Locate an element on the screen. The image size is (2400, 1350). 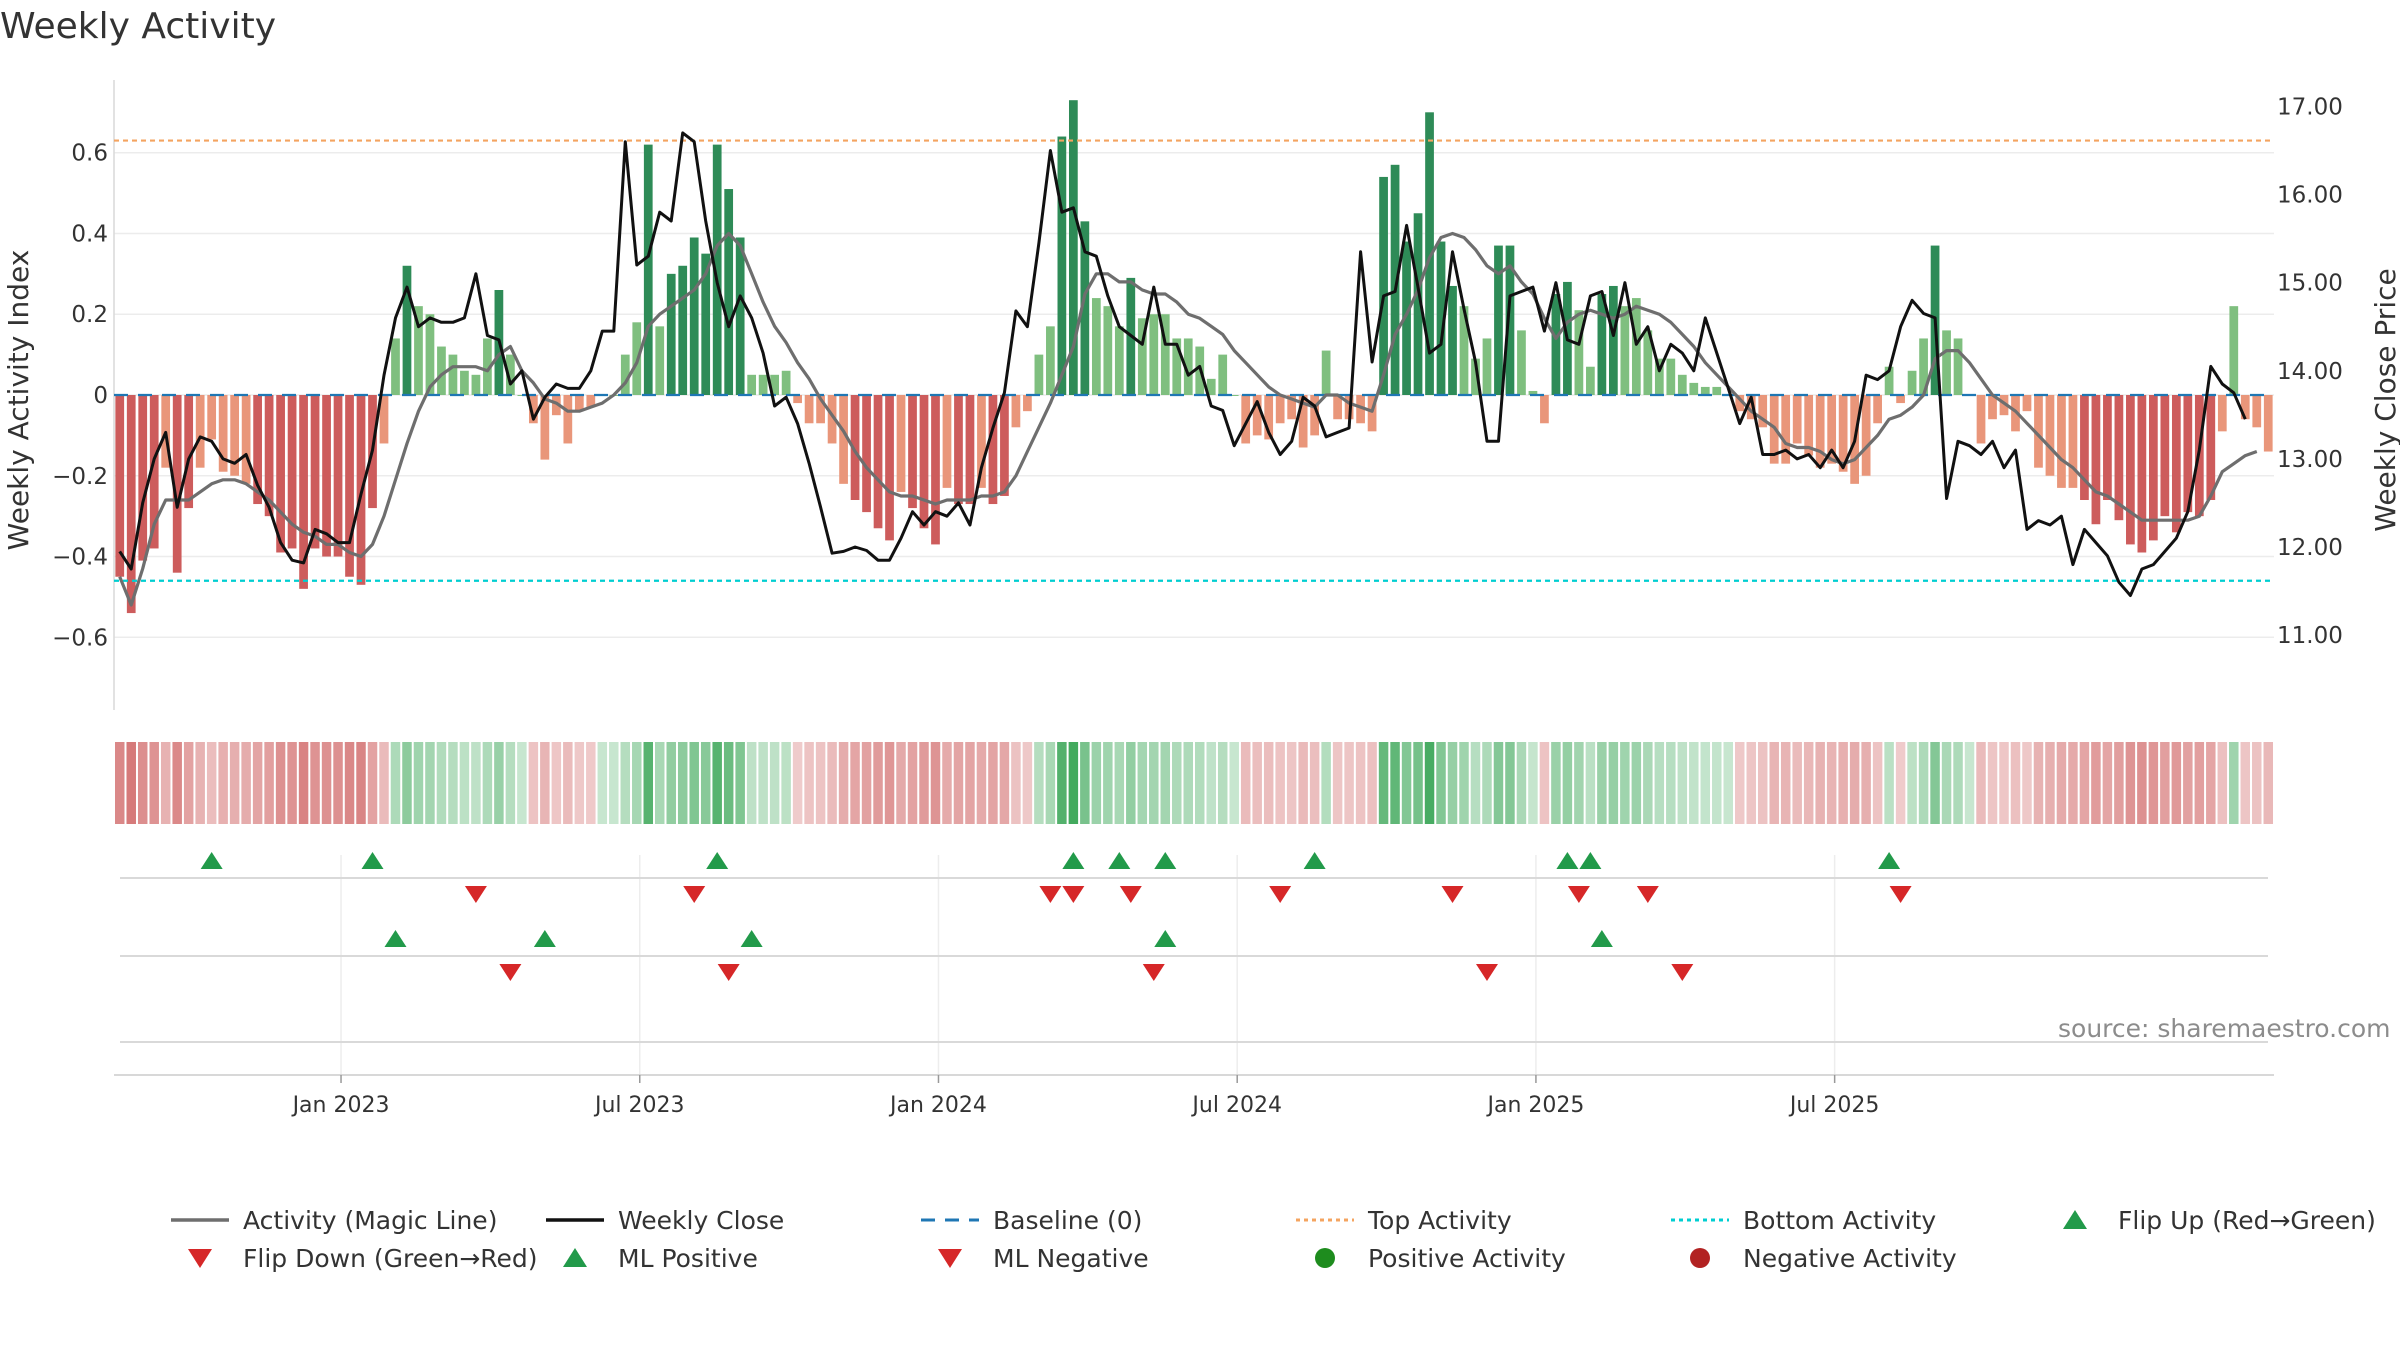
legend-item-weekly-close: Weekly Close is located at coordinates (662, 1220).